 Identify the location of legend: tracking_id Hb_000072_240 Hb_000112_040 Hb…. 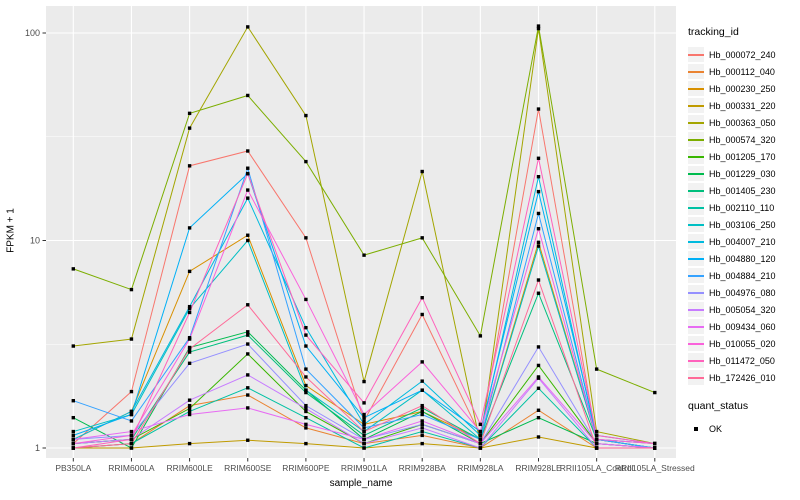
(744, 231).